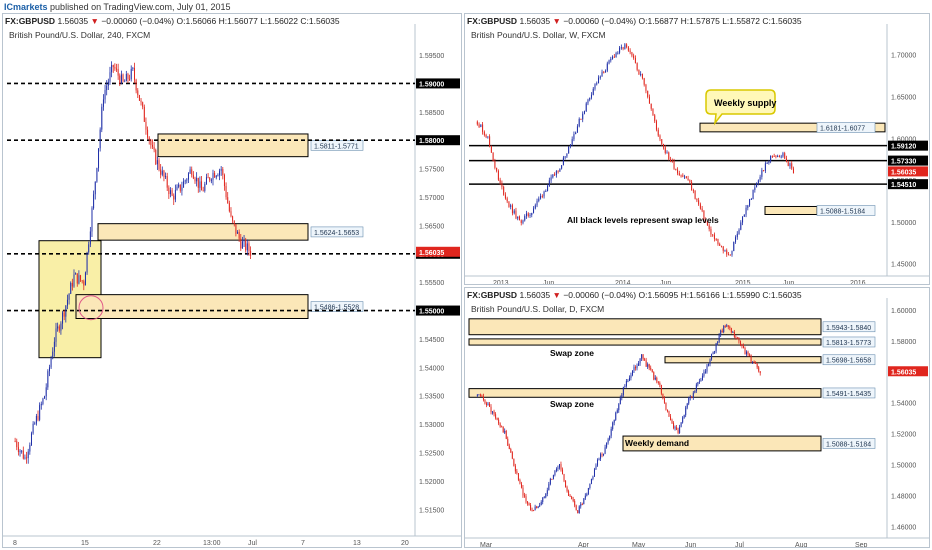  I want to click on zone-label: 1.5624-1.5653, so click(336, 233).